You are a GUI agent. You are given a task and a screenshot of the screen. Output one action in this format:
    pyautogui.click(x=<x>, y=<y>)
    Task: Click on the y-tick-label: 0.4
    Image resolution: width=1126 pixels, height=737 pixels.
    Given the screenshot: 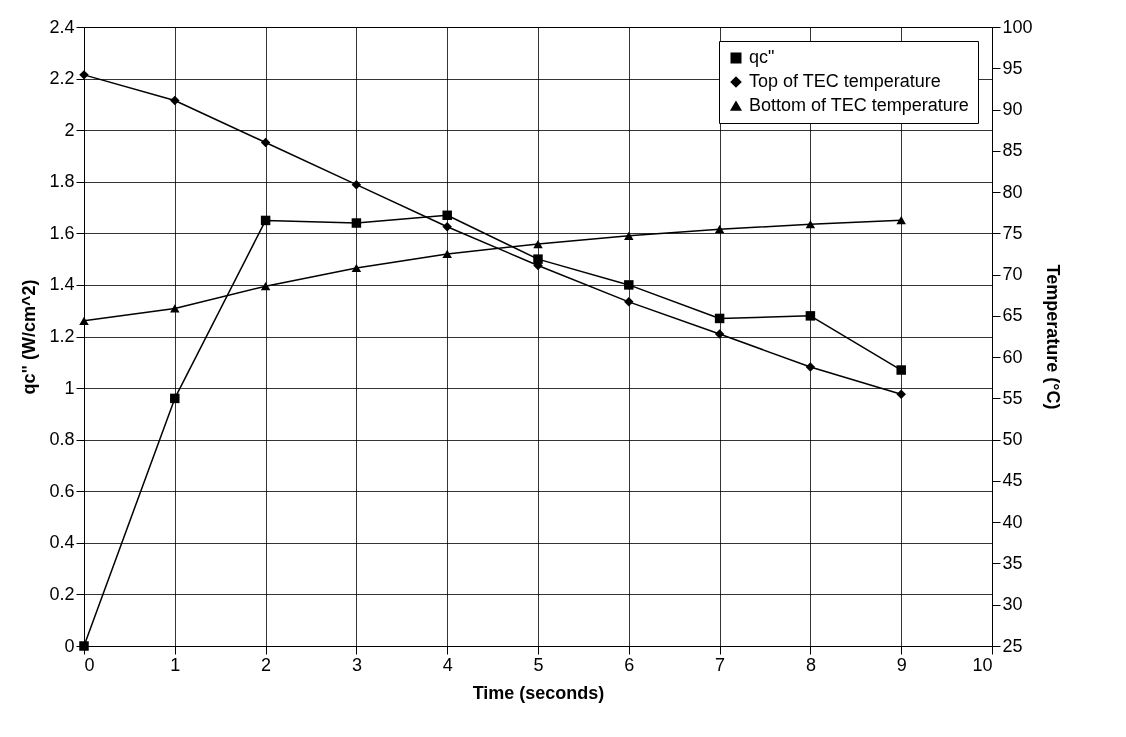 What is the action you would take?
    pyautogui.click(x=62, y=542)
    